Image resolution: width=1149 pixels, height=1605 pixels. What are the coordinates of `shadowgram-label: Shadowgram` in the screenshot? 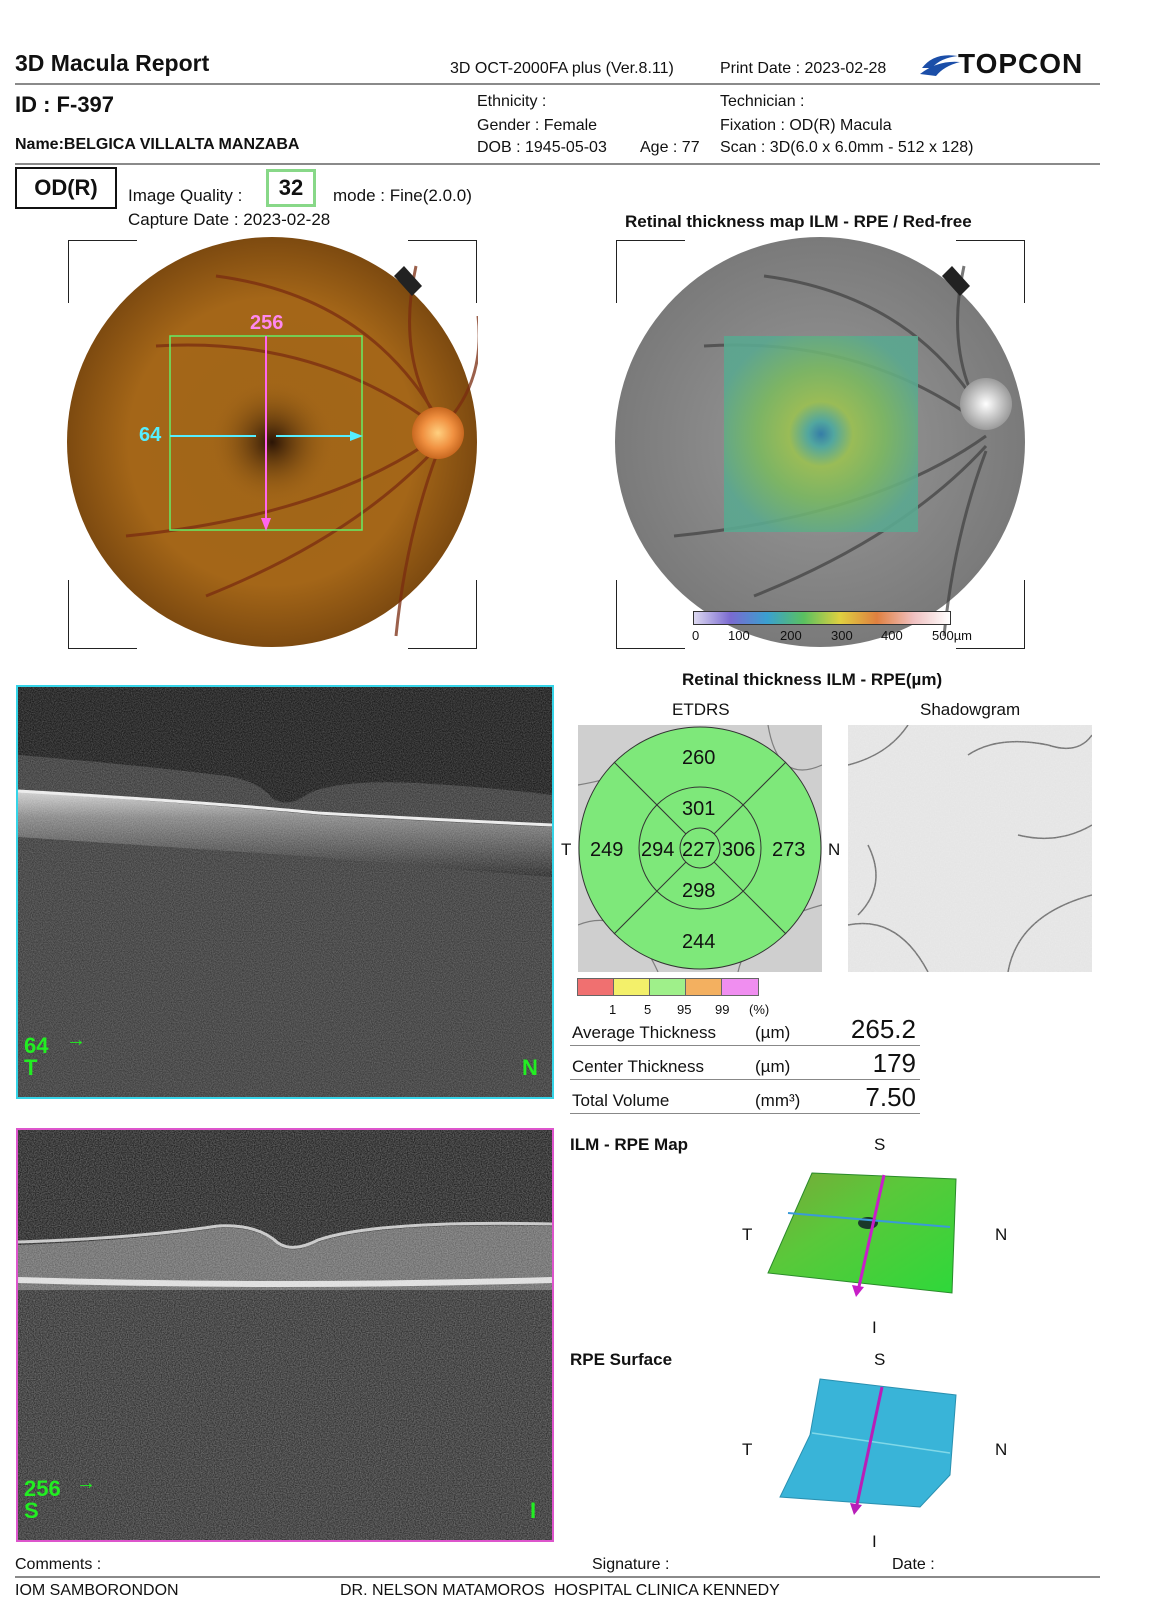 It's located at (970, 709).